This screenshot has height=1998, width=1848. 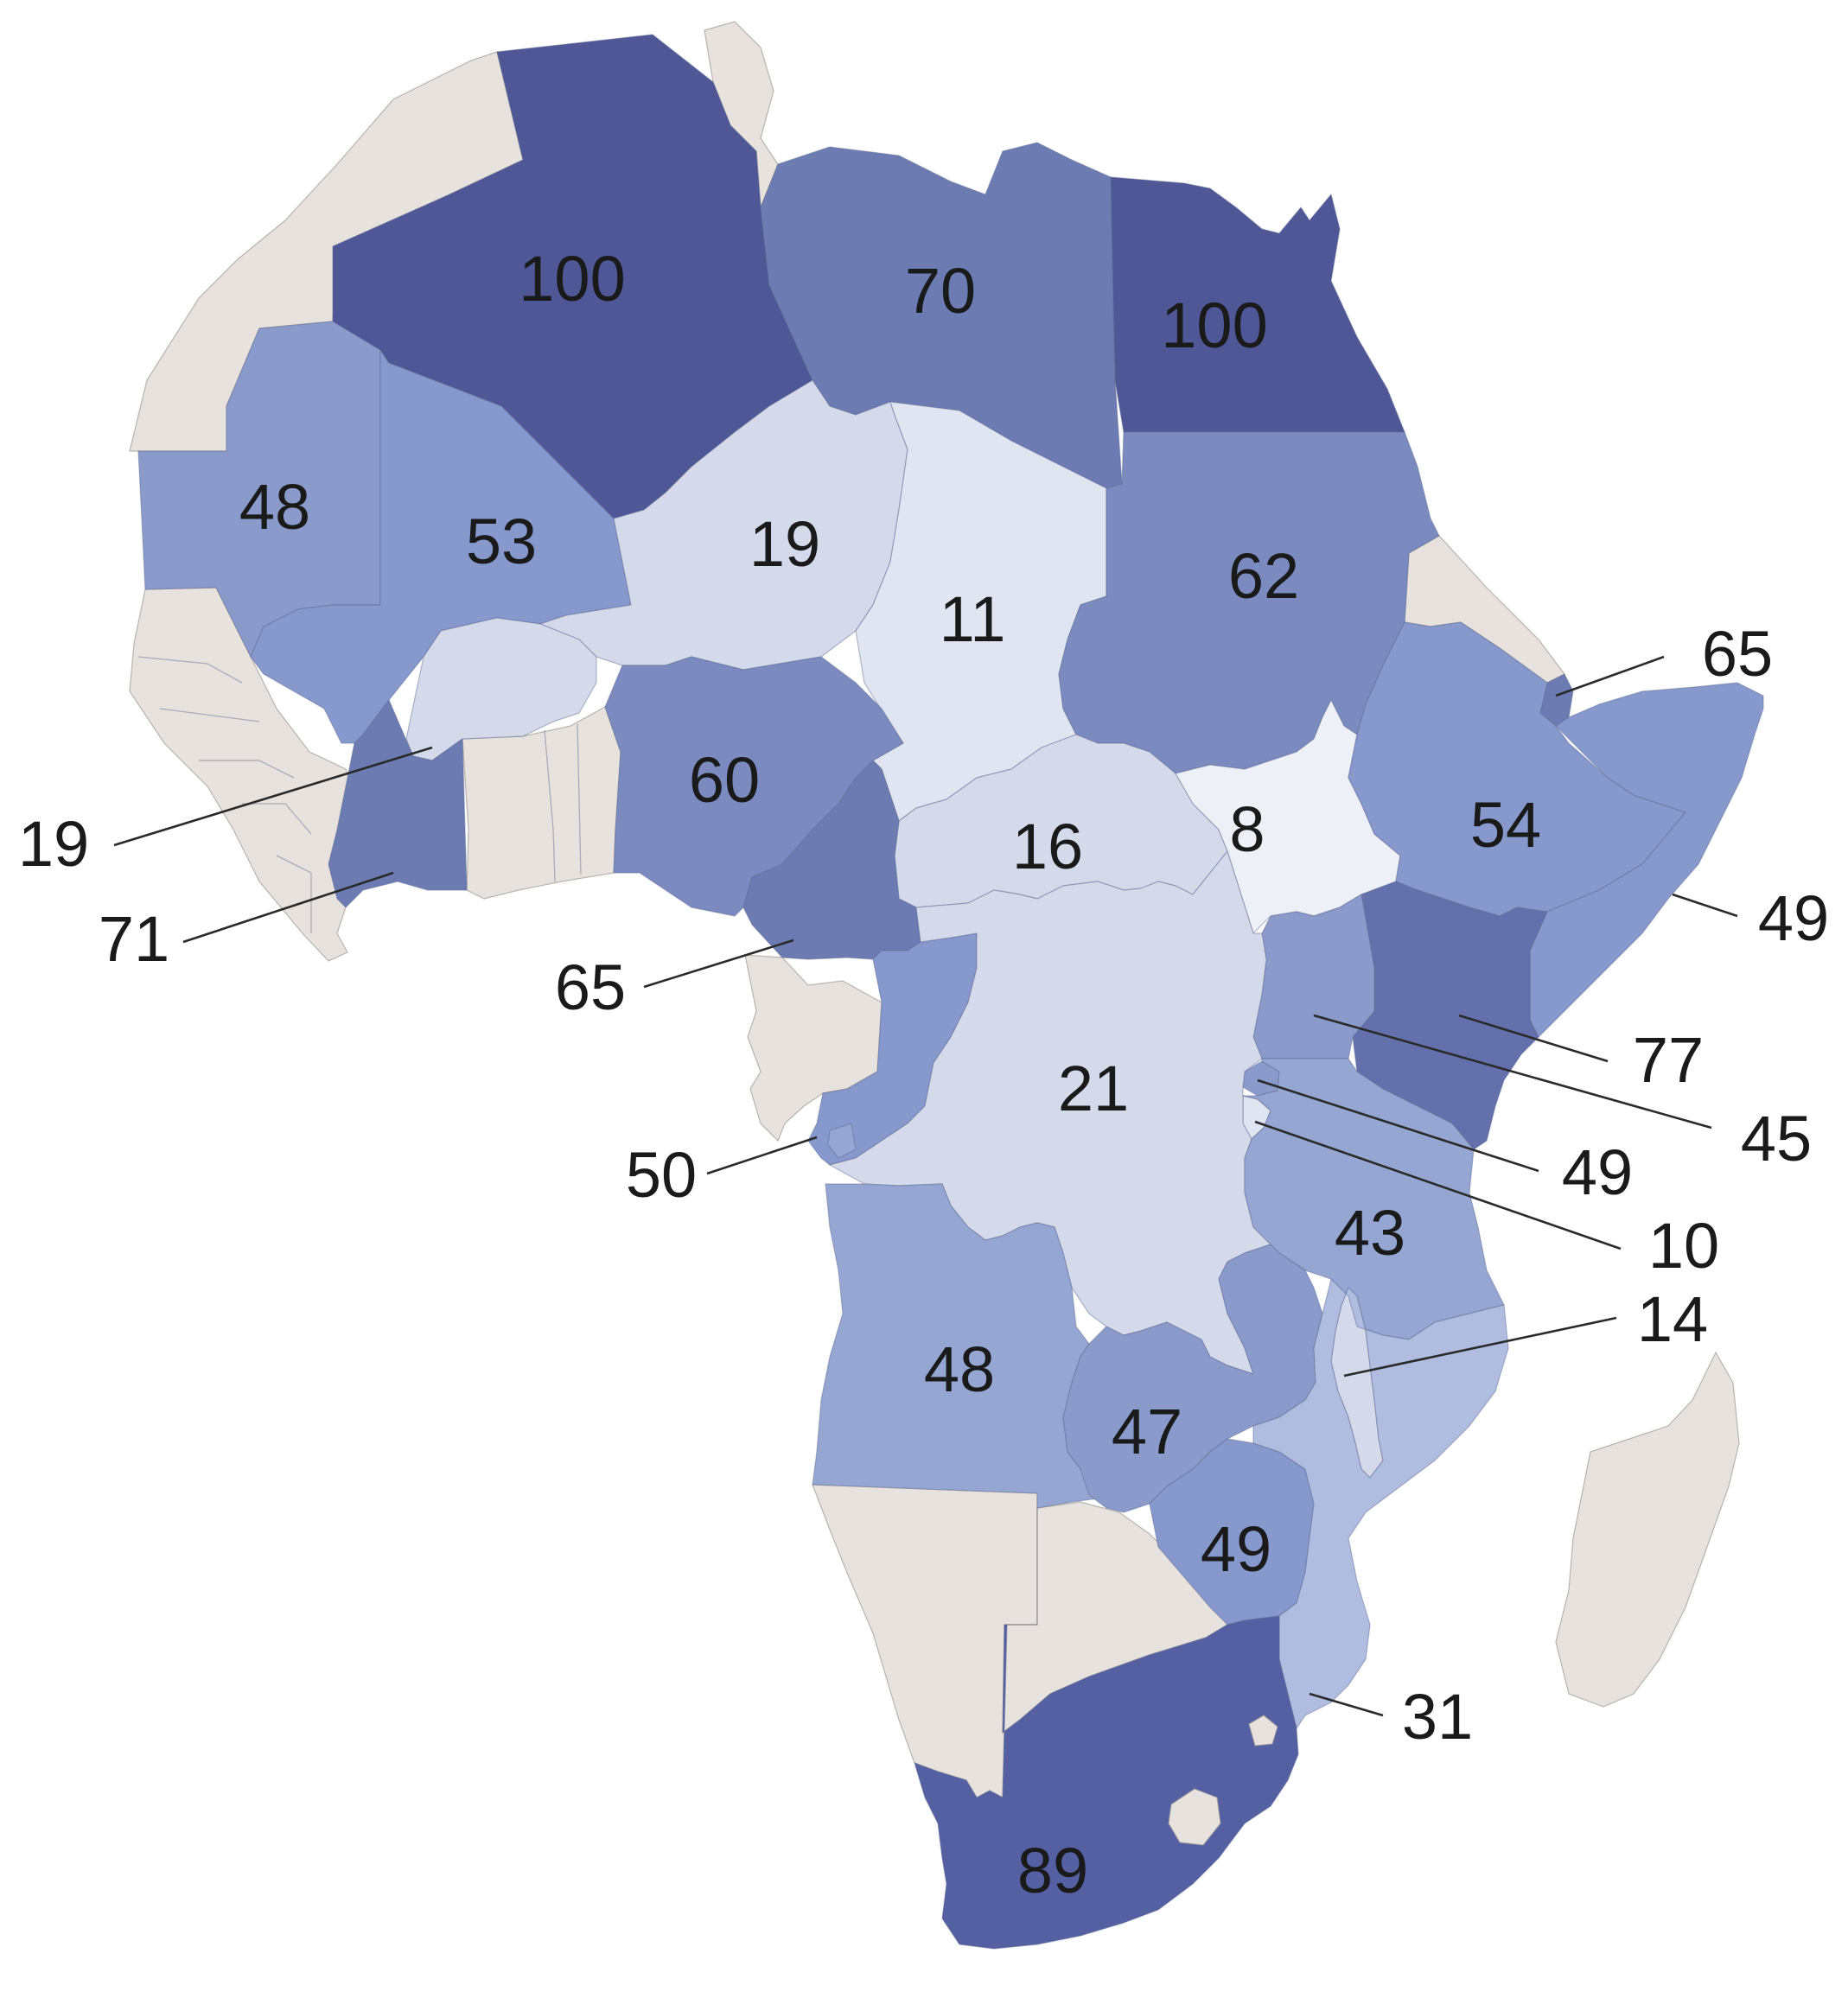 What do you see at coordinates (1776, 1138) in the screenshot?
I see `label-uganda: 45` at bounding box center [1776, 1138].